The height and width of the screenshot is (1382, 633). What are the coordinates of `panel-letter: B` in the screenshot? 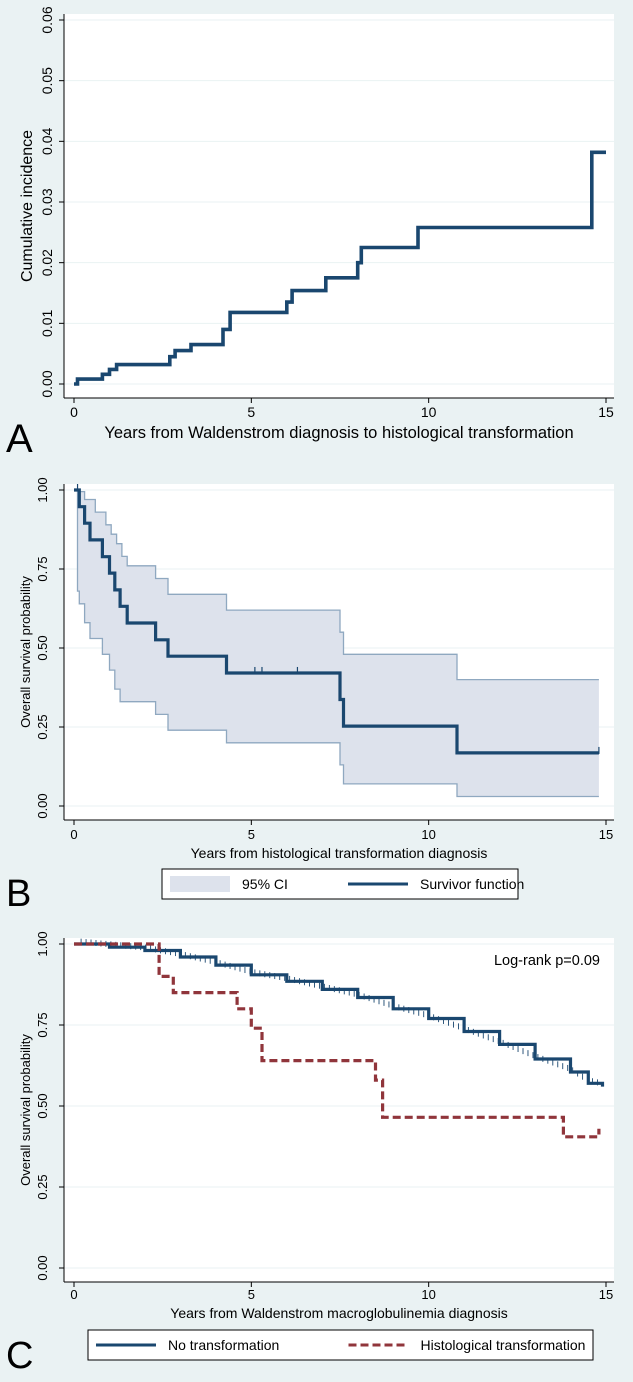 It's located at (18, 894).